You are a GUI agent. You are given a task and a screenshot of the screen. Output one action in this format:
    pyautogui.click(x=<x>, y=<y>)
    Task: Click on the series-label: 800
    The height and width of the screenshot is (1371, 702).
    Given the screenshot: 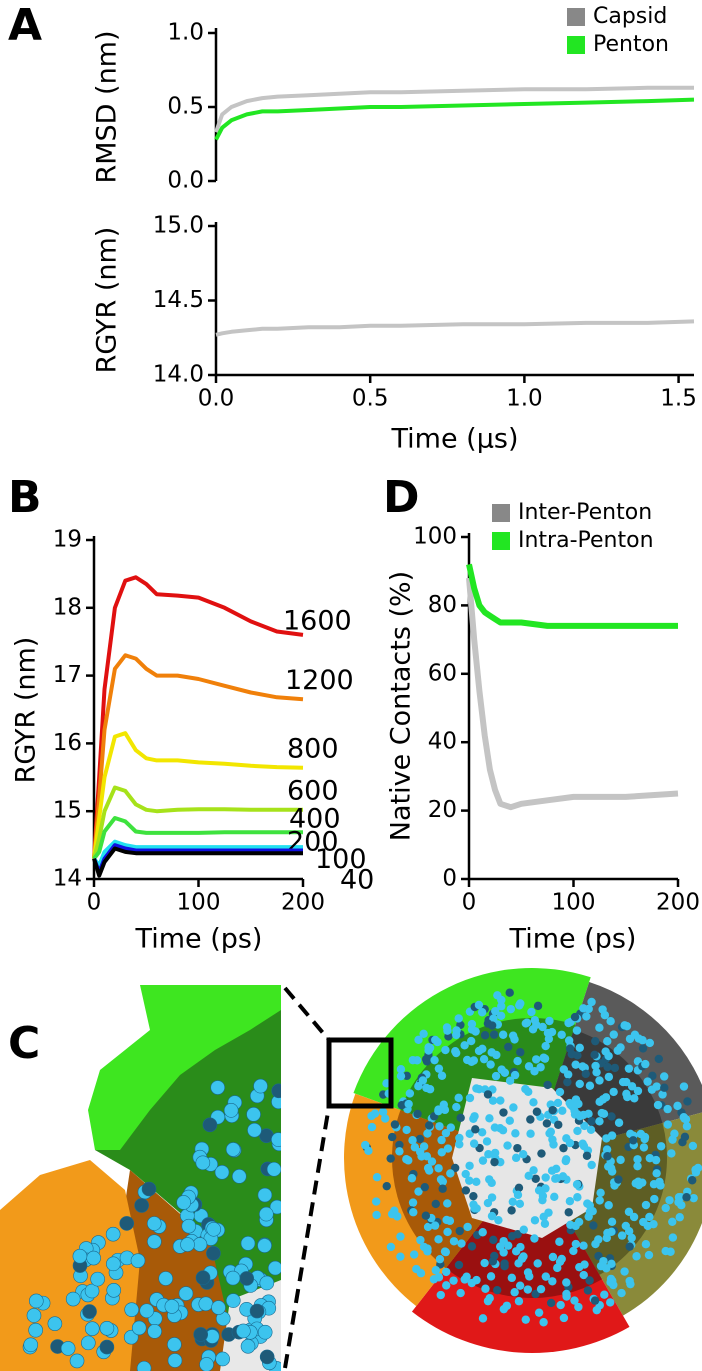 What is the action you would take?
    pyautogui.click(x=313, y=748)
    